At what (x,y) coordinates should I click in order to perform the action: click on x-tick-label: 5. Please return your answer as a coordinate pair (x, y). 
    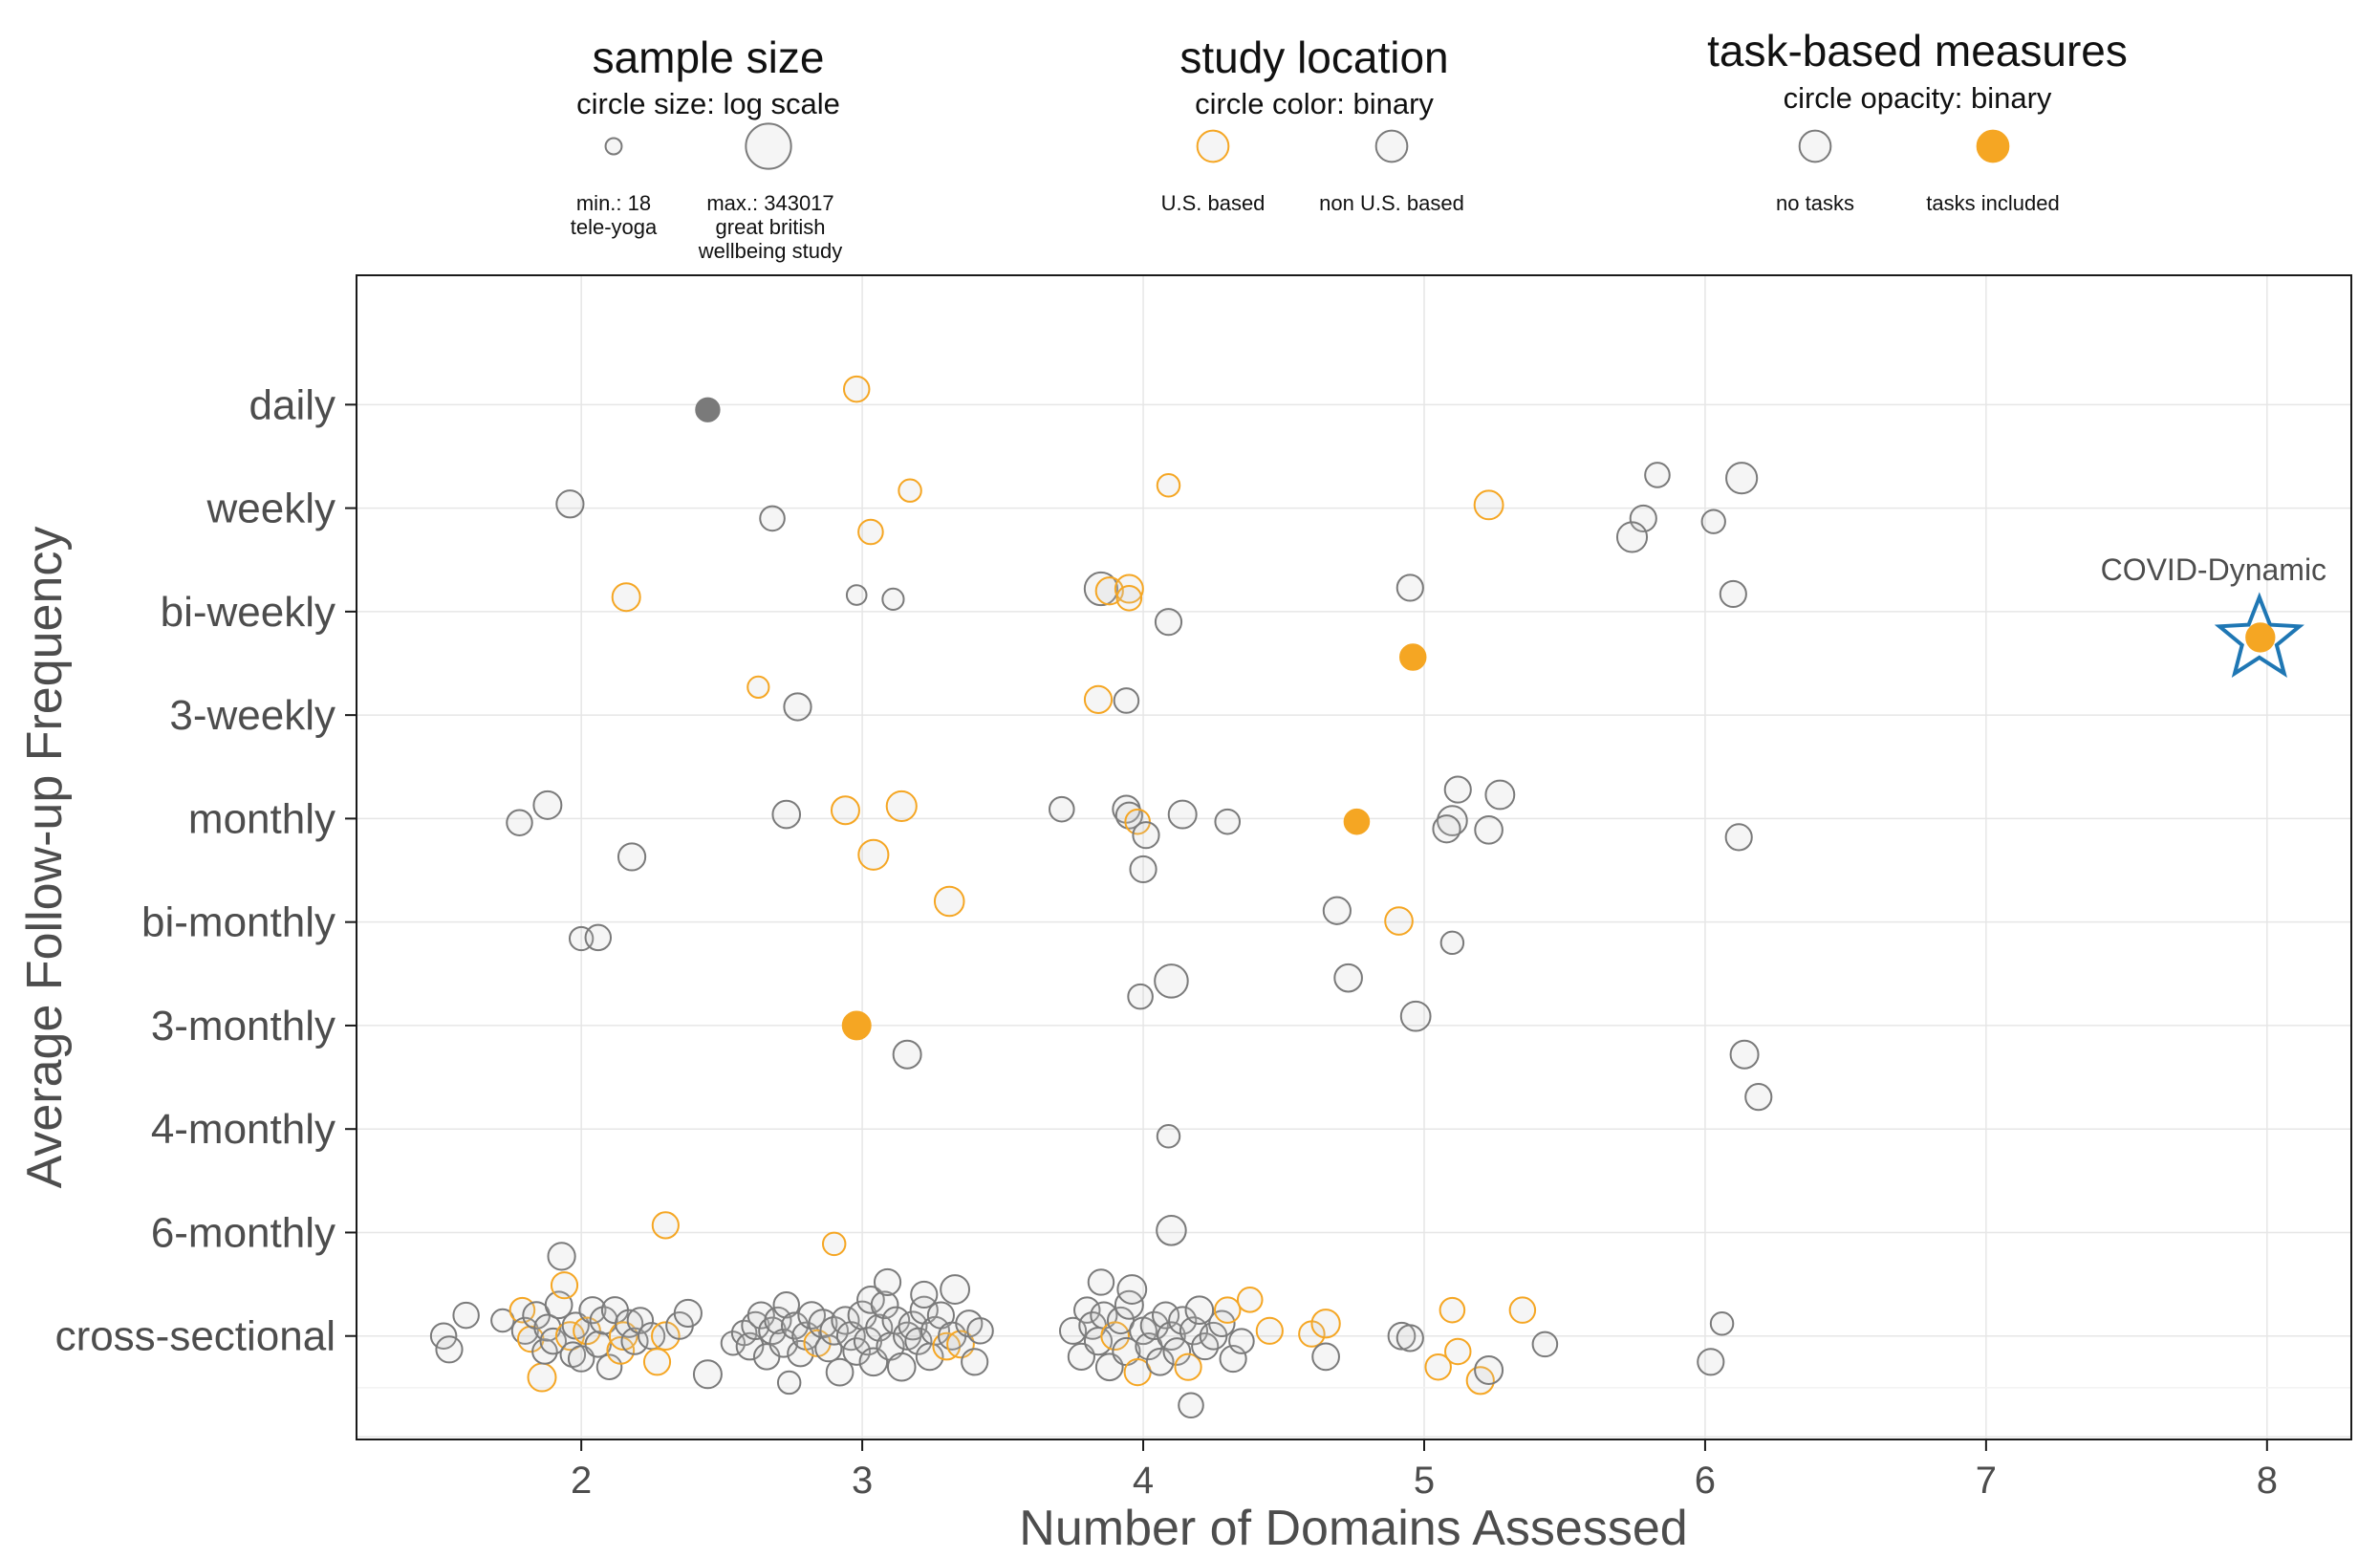
    Looking at the image, I should click on (1425, 1481).